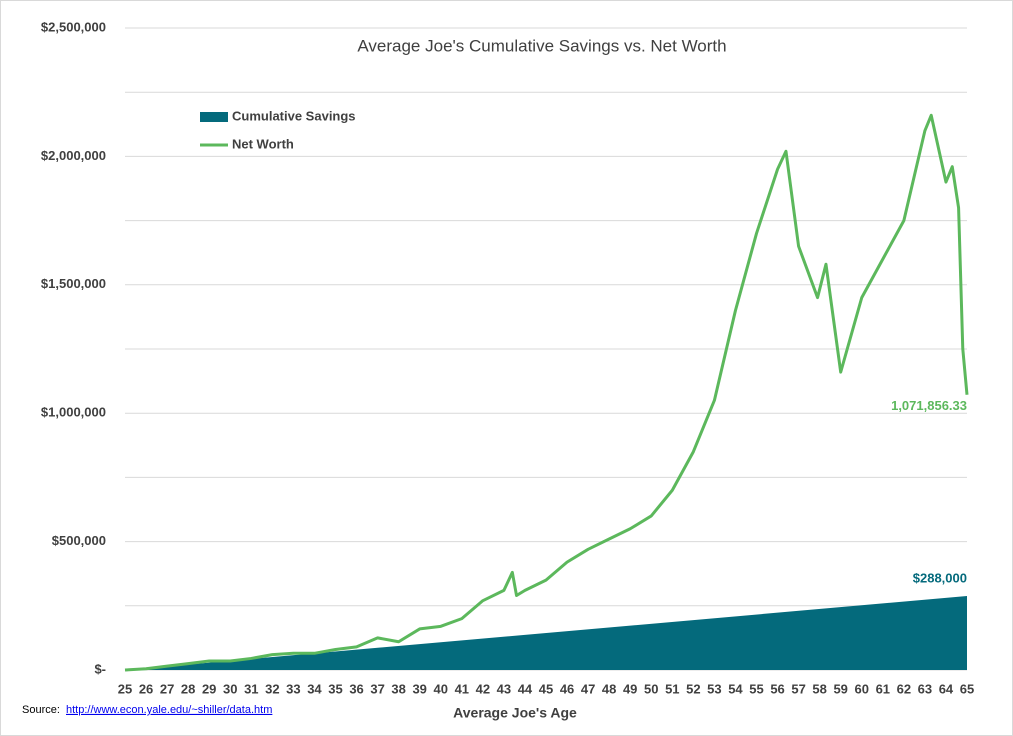 This screenshot has width=1013, height=736. I want to click on data-label: $288,000, so click(940, 577).